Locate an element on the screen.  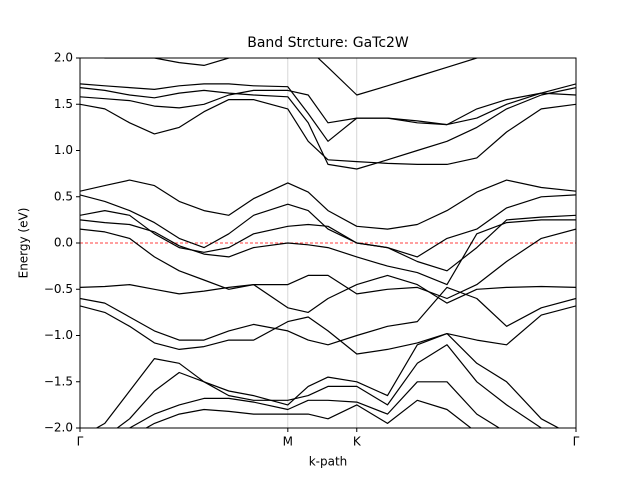
chart-title: Band Strcture: GaTc2W is located at coordinates (328, 43).